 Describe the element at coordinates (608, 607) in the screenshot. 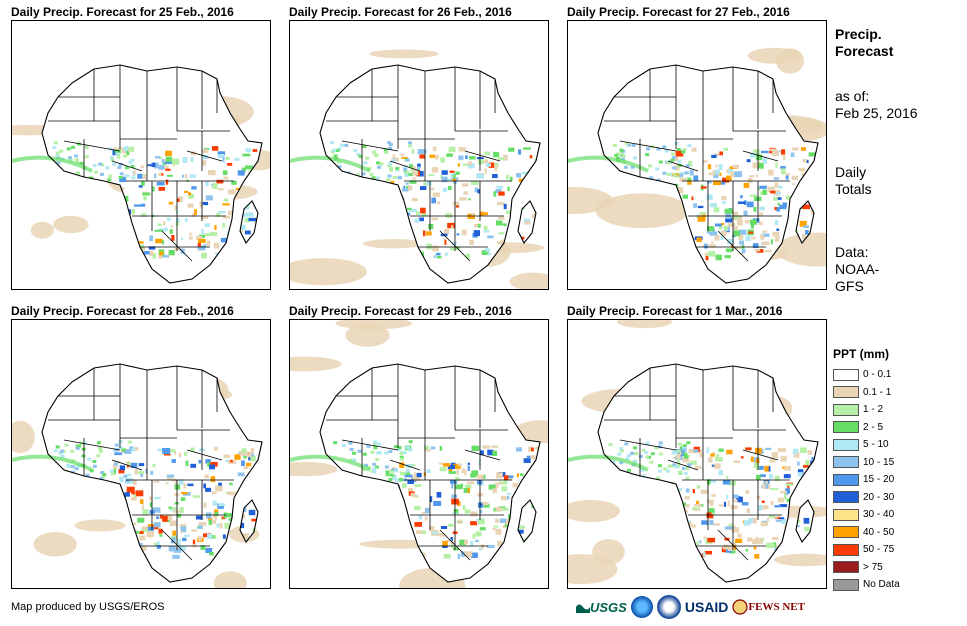

I see `usgs-logo-text: USGS` at that location.